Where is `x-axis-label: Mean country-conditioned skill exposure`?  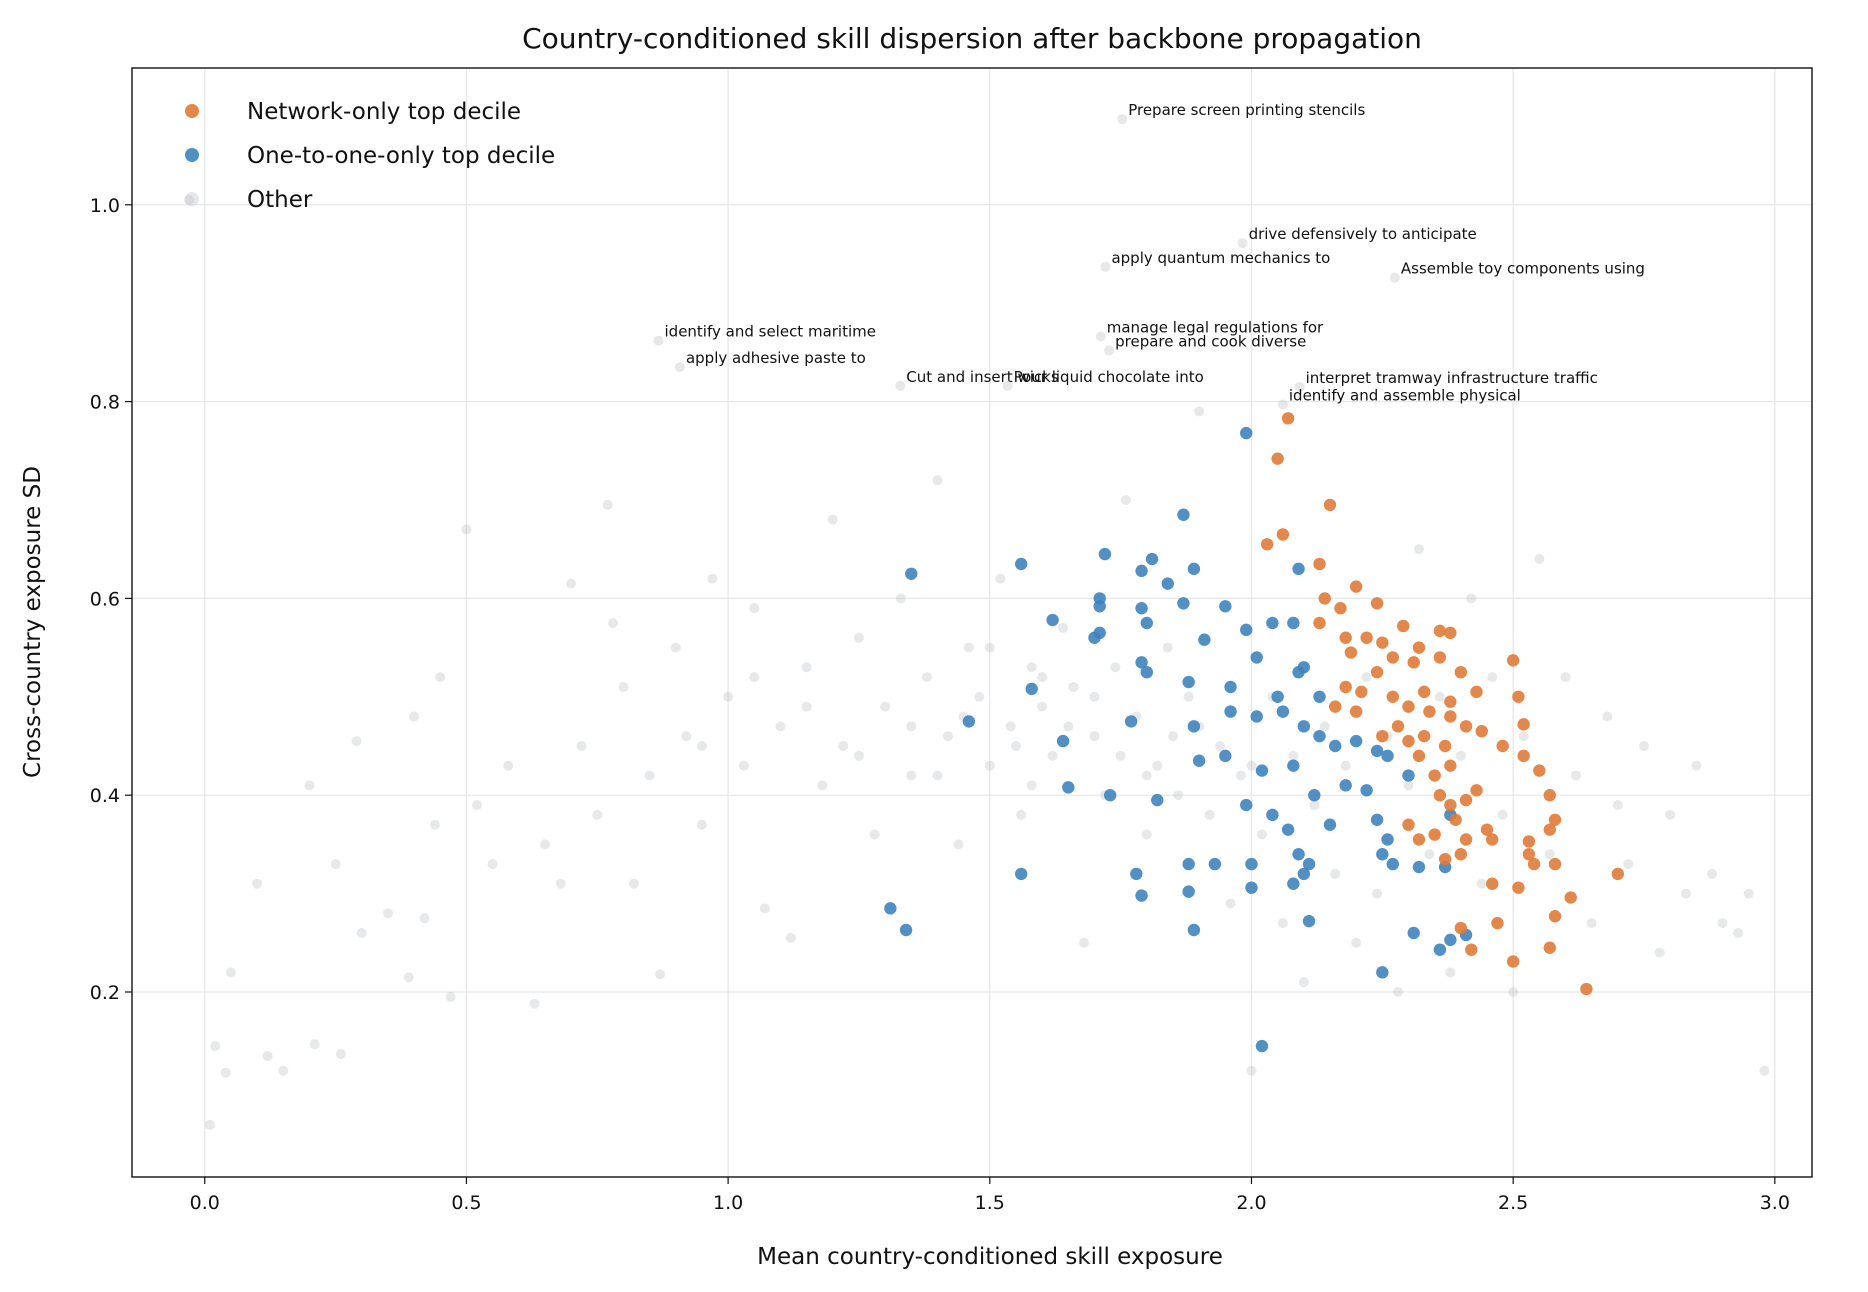 x-axis-label: Mean country-conditioned skill exposure is located at coordinates (990, 1257).